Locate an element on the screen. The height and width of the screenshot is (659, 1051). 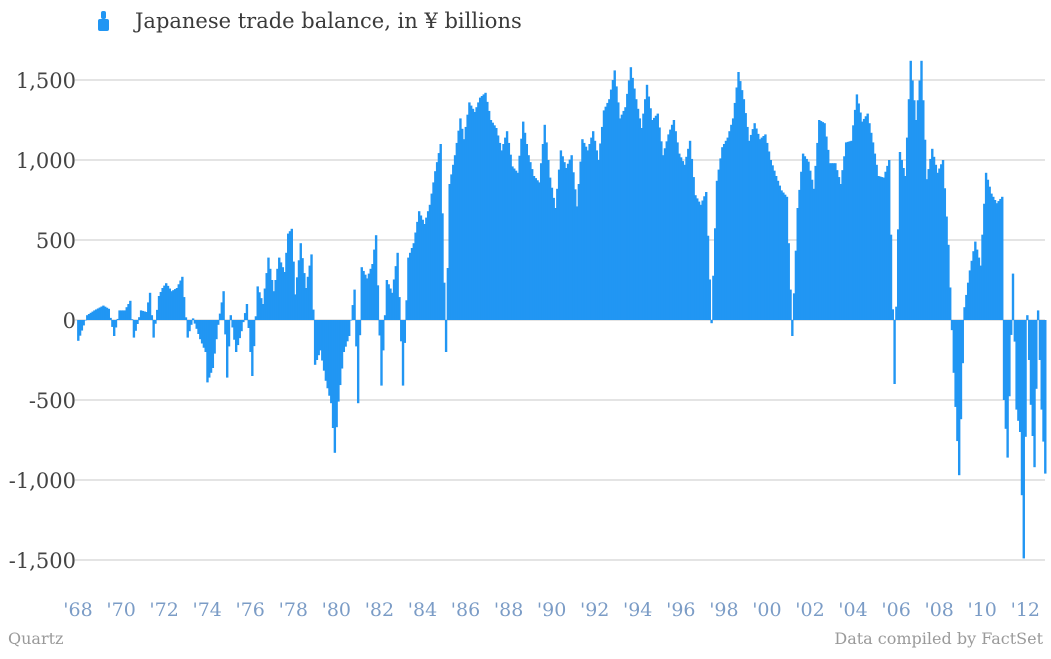
y-tick-label: -500 is located at coordinates (52, 401).